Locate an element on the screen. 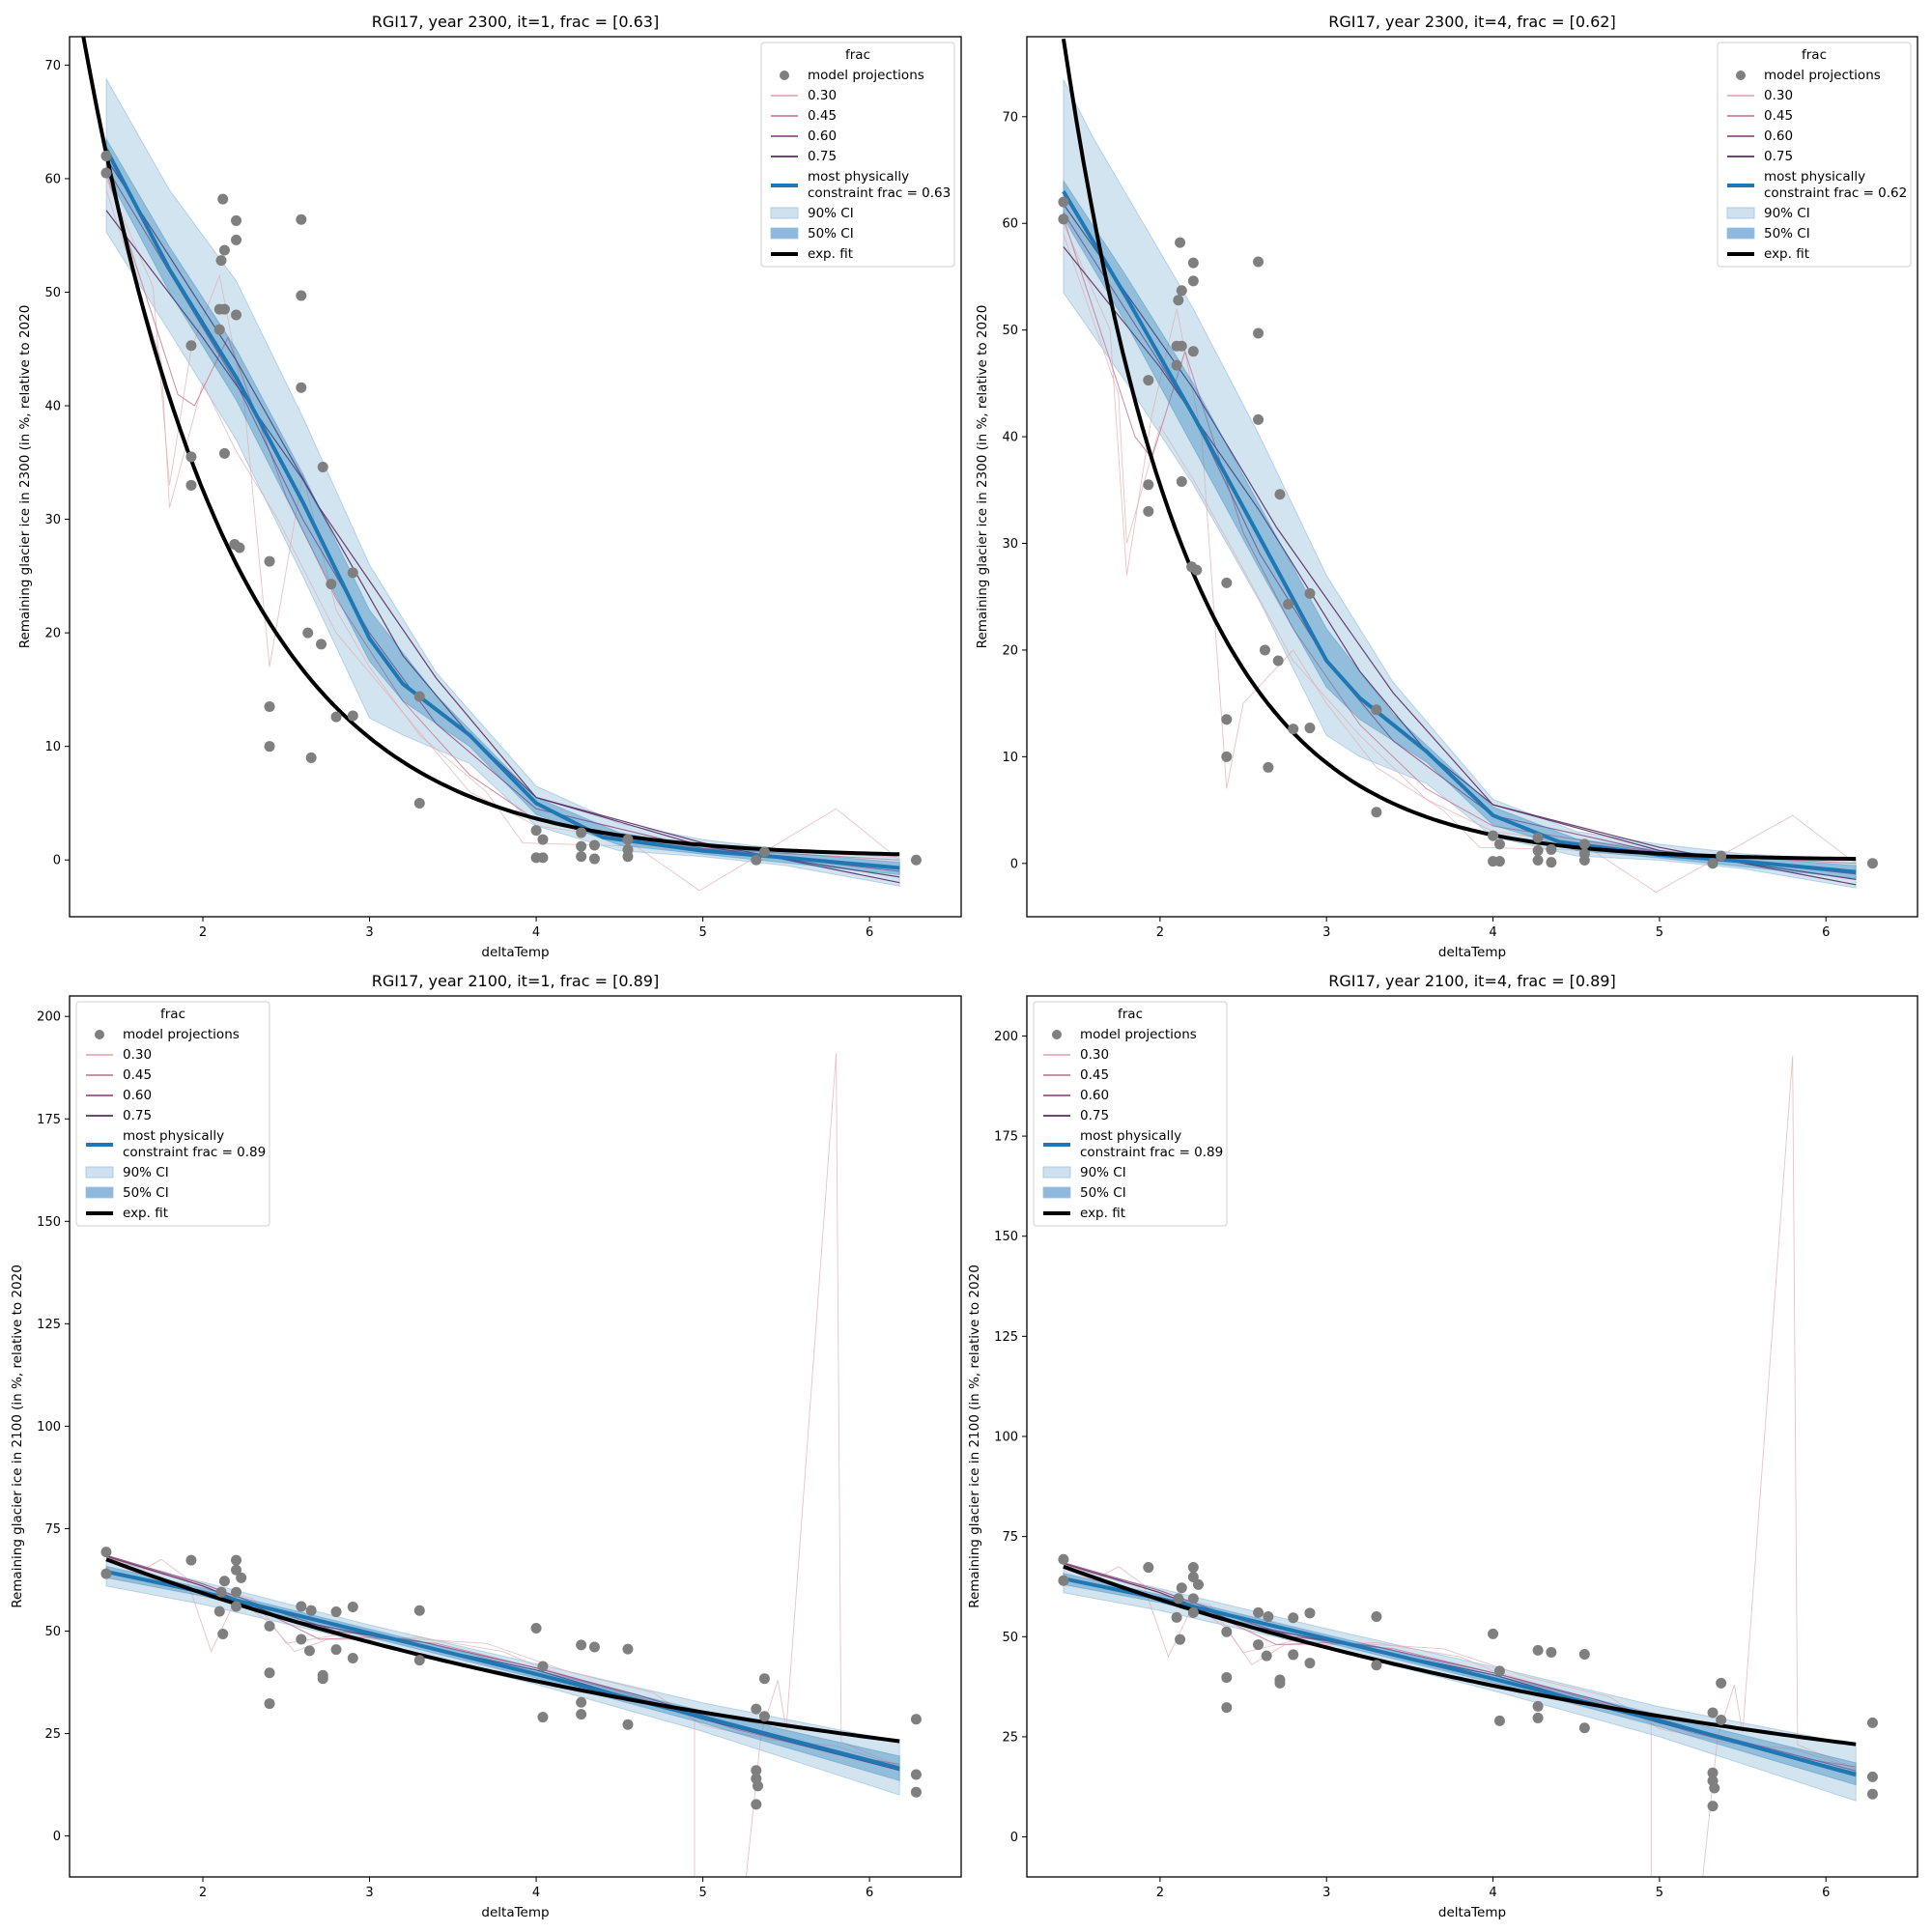 The width and height of the screenshot is (1932, 1932). x-axis-label: deltaTemp is located at coordinates (515, 1912).